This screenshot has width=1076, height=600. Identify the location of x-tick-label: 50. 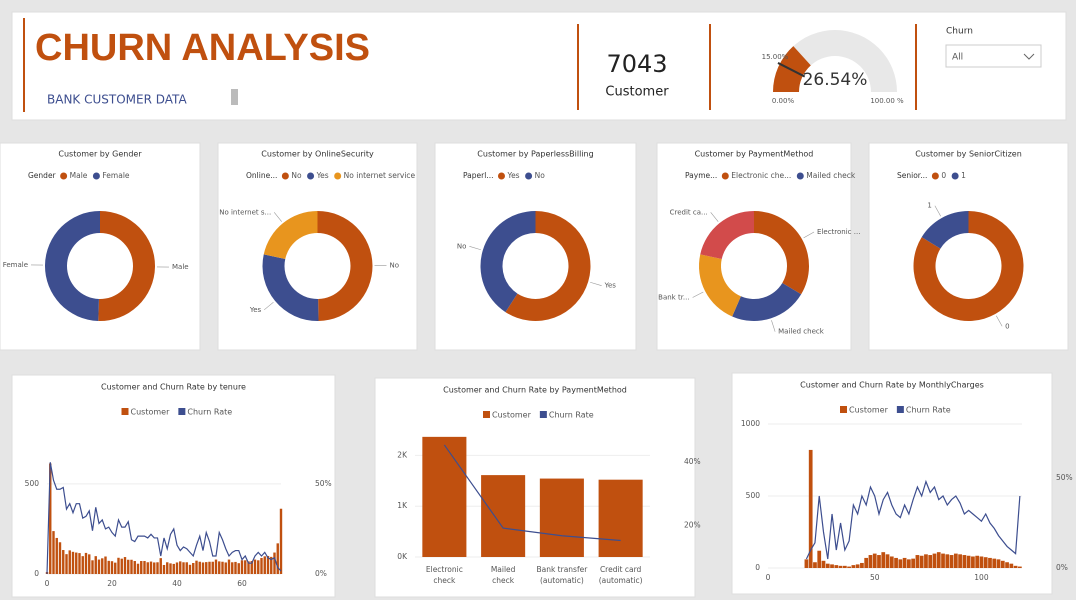
(875, 577).